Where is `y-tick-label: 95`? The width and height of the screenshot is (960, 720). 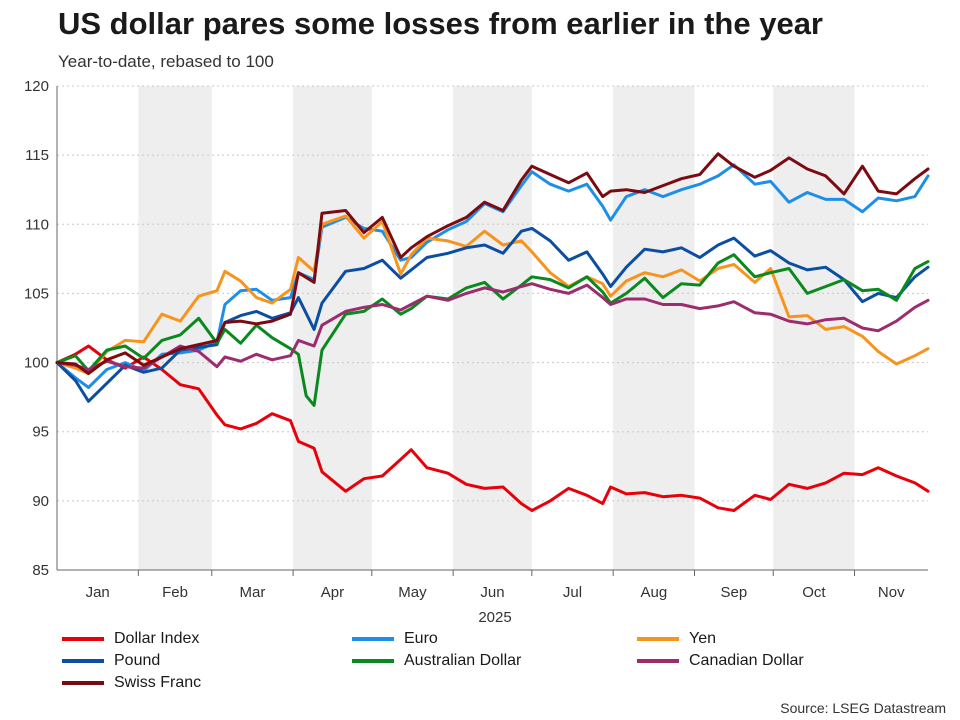
y-tick-label: 95 is located at coordinates (40, 432).